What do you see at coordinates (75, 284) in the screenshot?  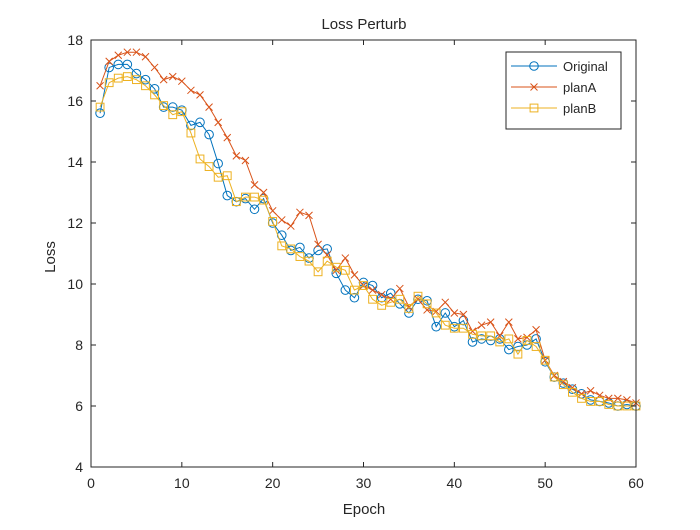 I see `y-tick-label: 10` at bounding box center [75, 284].